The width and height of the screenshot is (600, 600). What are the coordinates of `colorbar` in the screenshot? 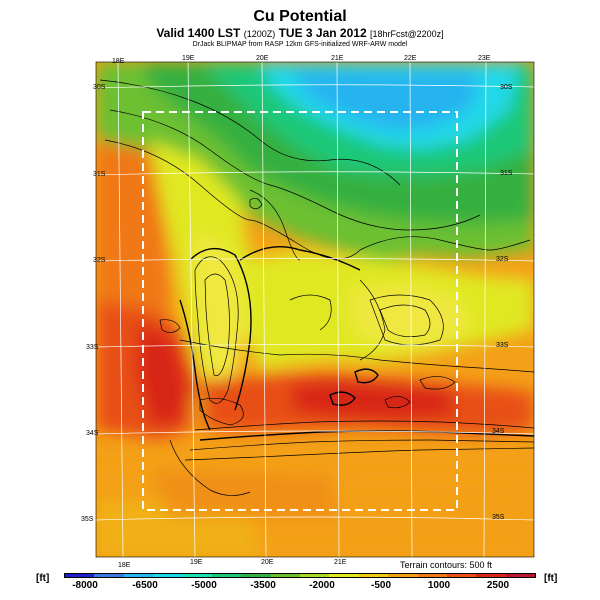 It's located at (300, 575).